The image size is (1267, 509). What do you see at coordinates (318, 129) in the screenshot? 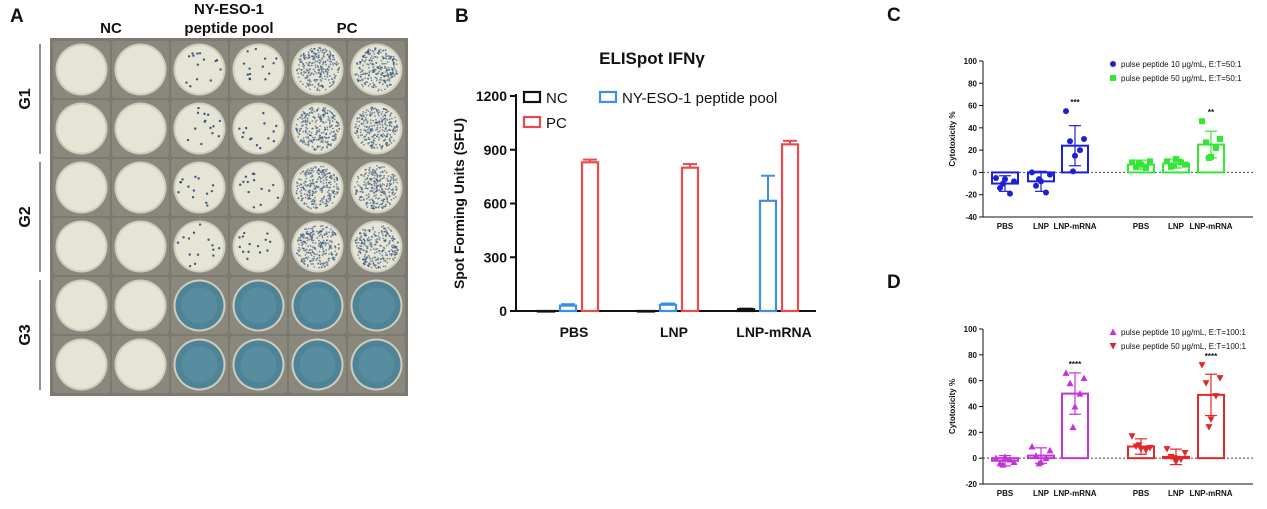
I see `well-spots` at bounding box center [318, 129].